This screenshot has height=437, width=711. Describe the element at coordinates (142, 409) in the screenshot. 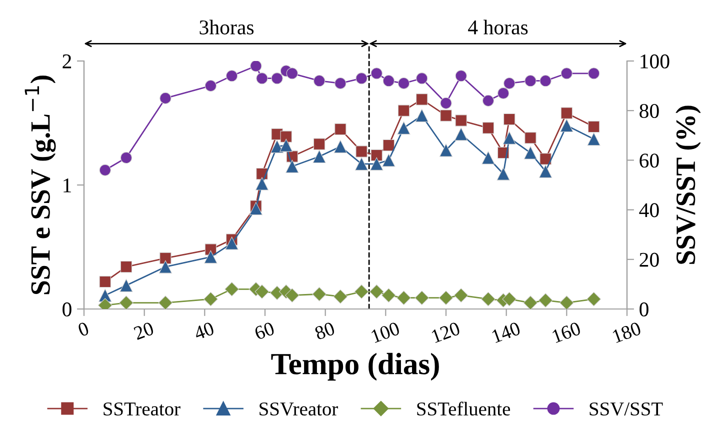

I see `legend-label: SSTreator` at that location.